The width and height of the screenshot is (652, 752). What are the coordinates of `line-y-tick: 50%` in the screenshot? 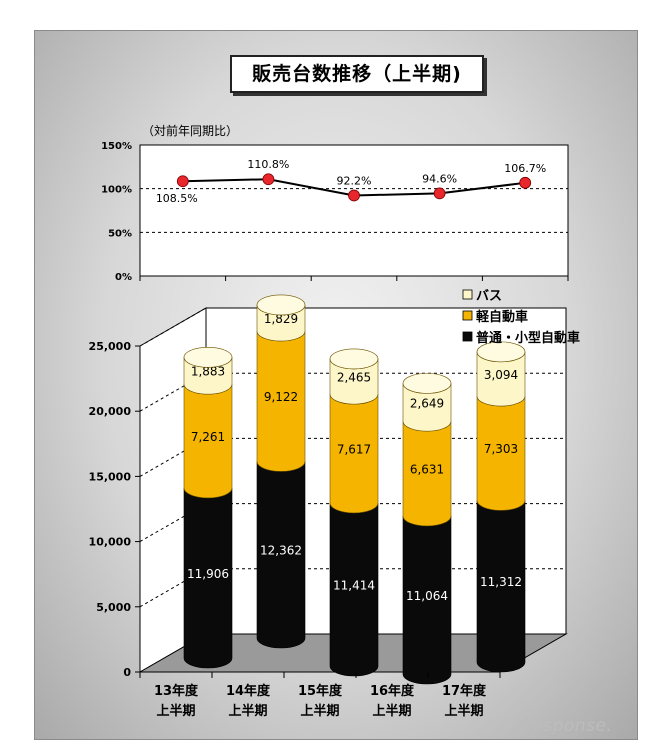 It's located at (120, 233).